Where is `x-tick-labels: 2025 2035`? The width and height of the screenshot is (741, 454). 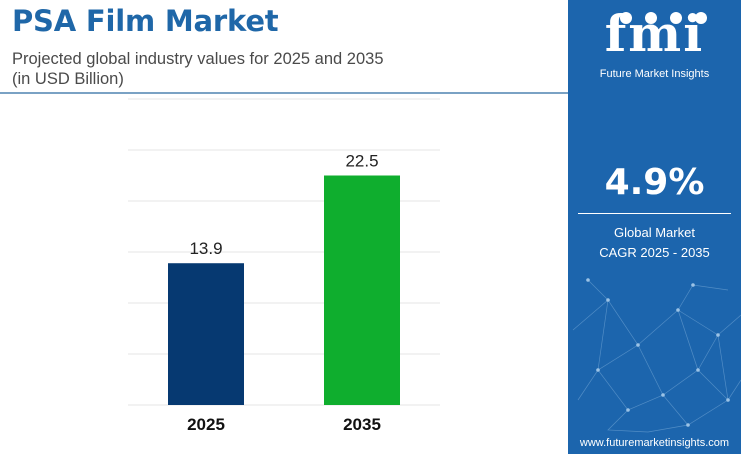 x-tick-labels: 2025 2035 is located at coordinates (284, 424).